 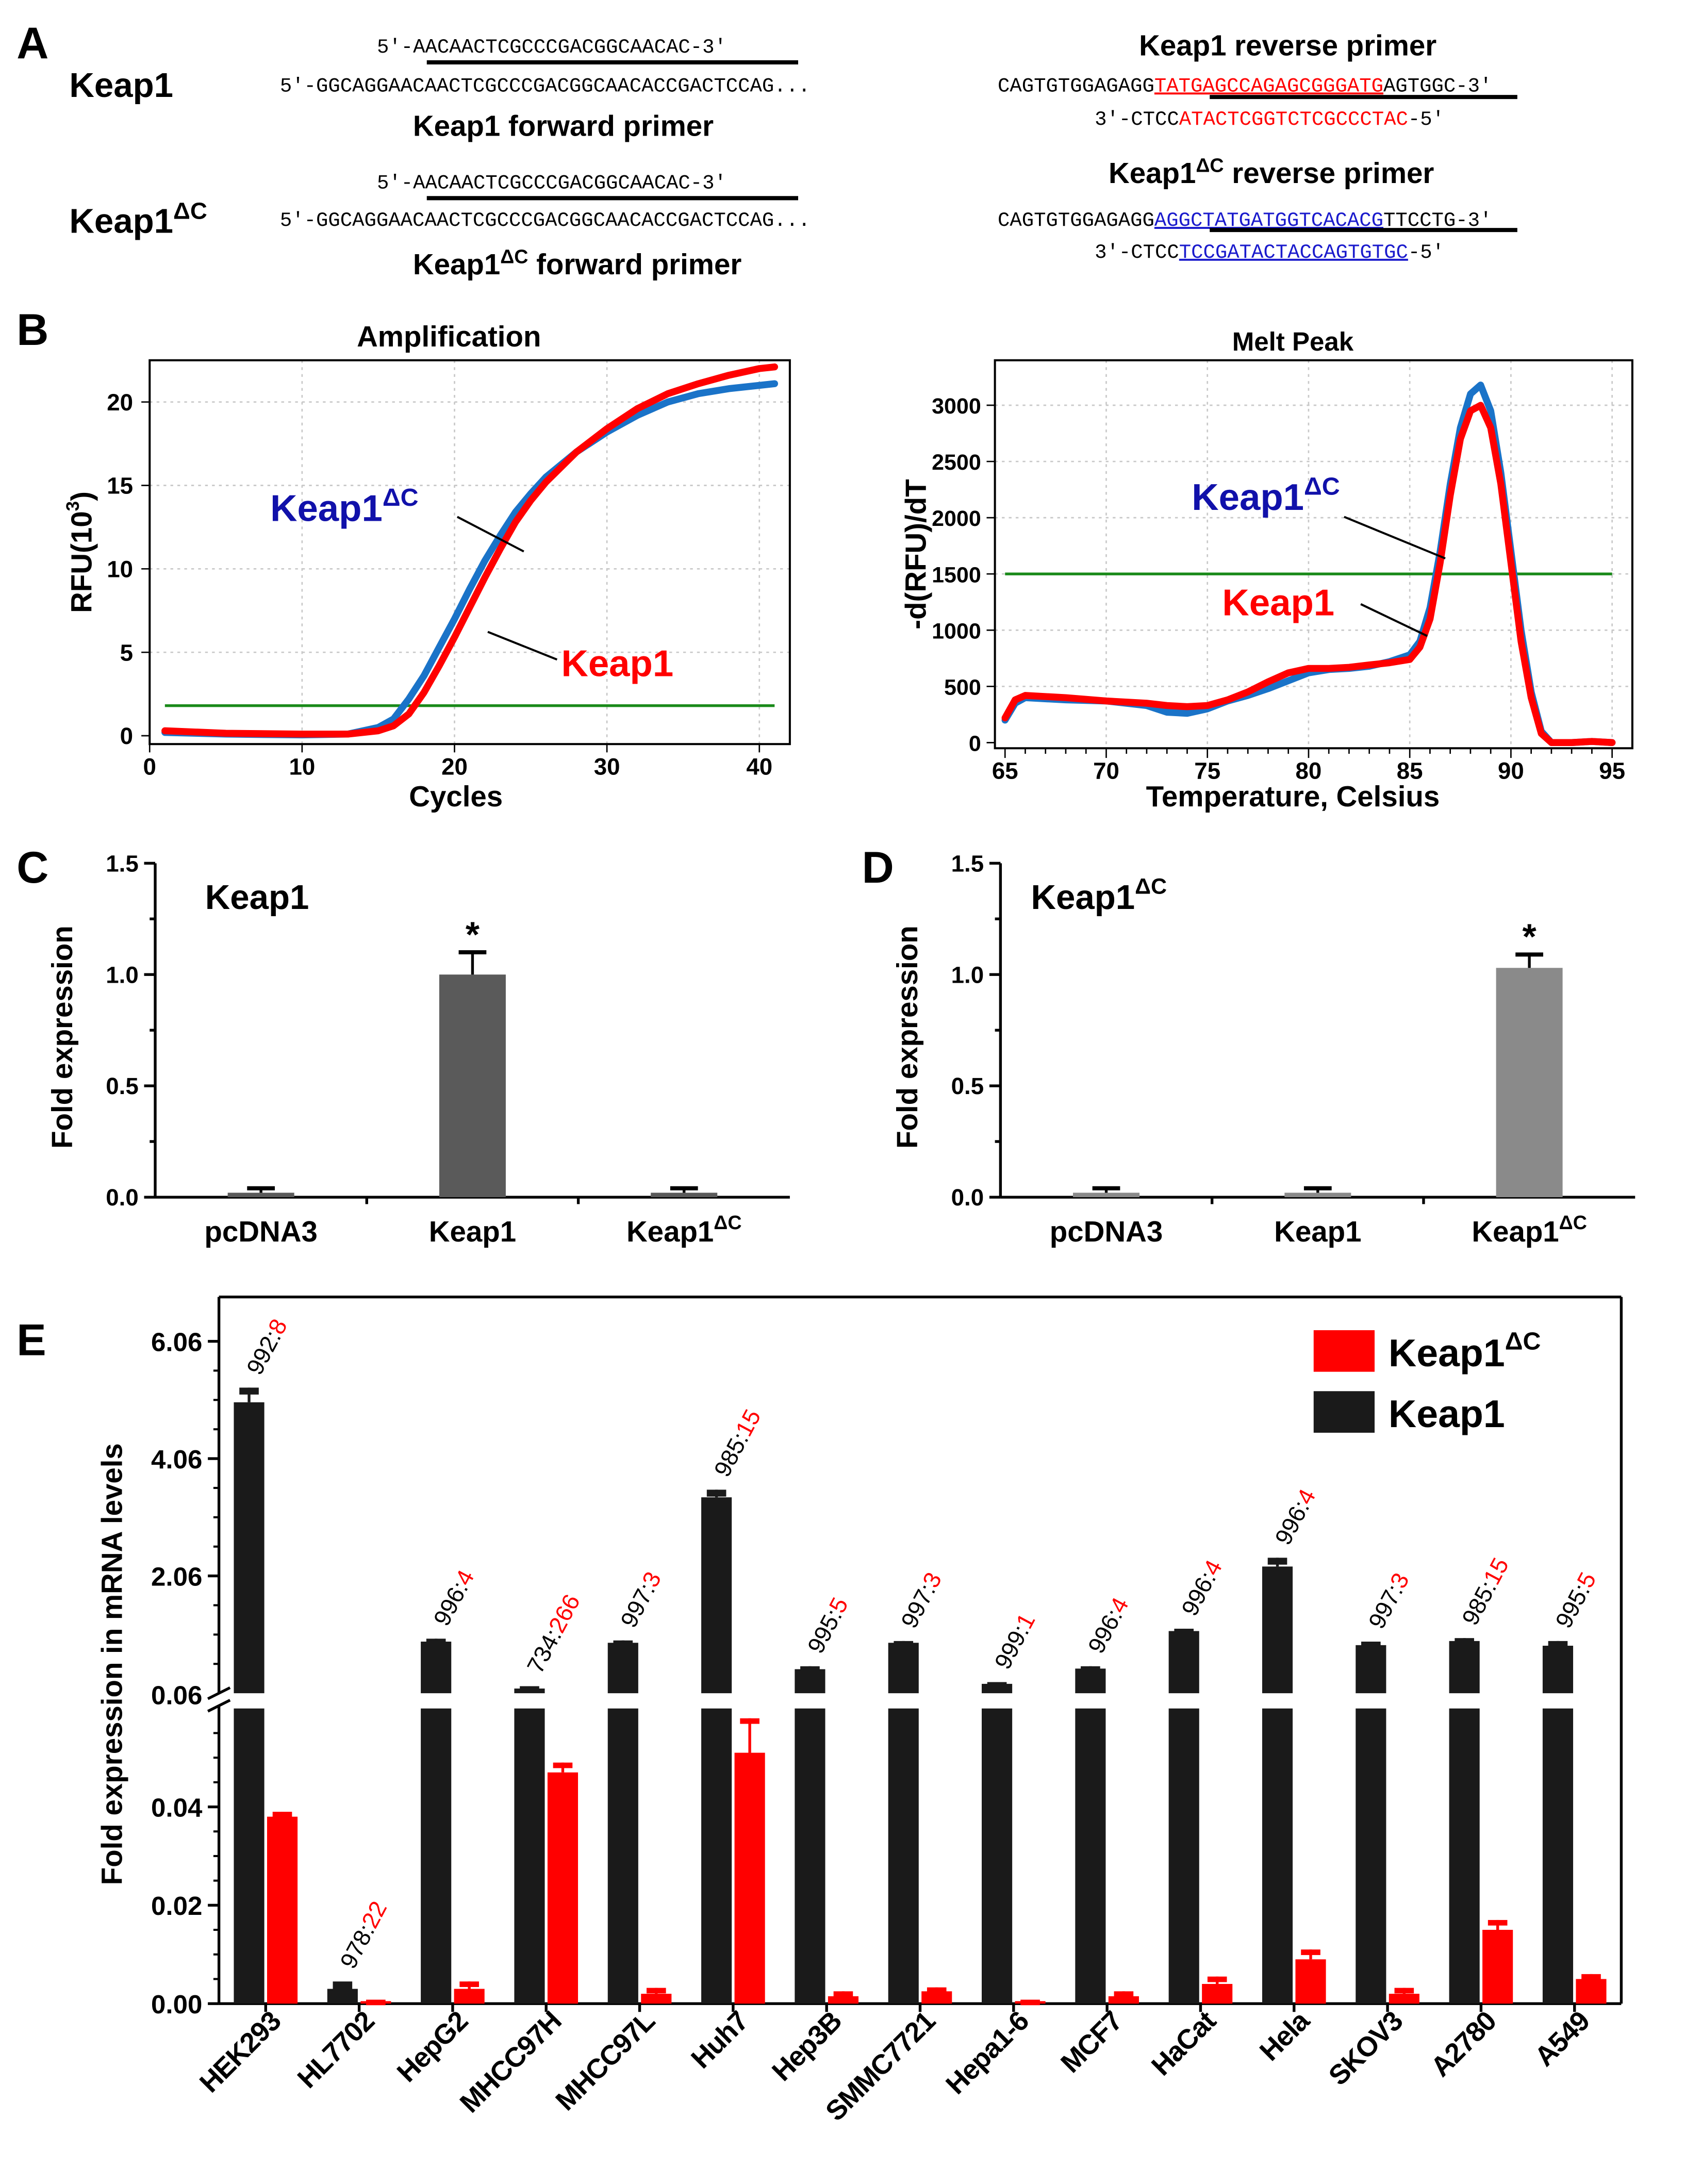 I want to click on category-label-hepa1-6: Hepa1-6, so click(x=988, y=2053).